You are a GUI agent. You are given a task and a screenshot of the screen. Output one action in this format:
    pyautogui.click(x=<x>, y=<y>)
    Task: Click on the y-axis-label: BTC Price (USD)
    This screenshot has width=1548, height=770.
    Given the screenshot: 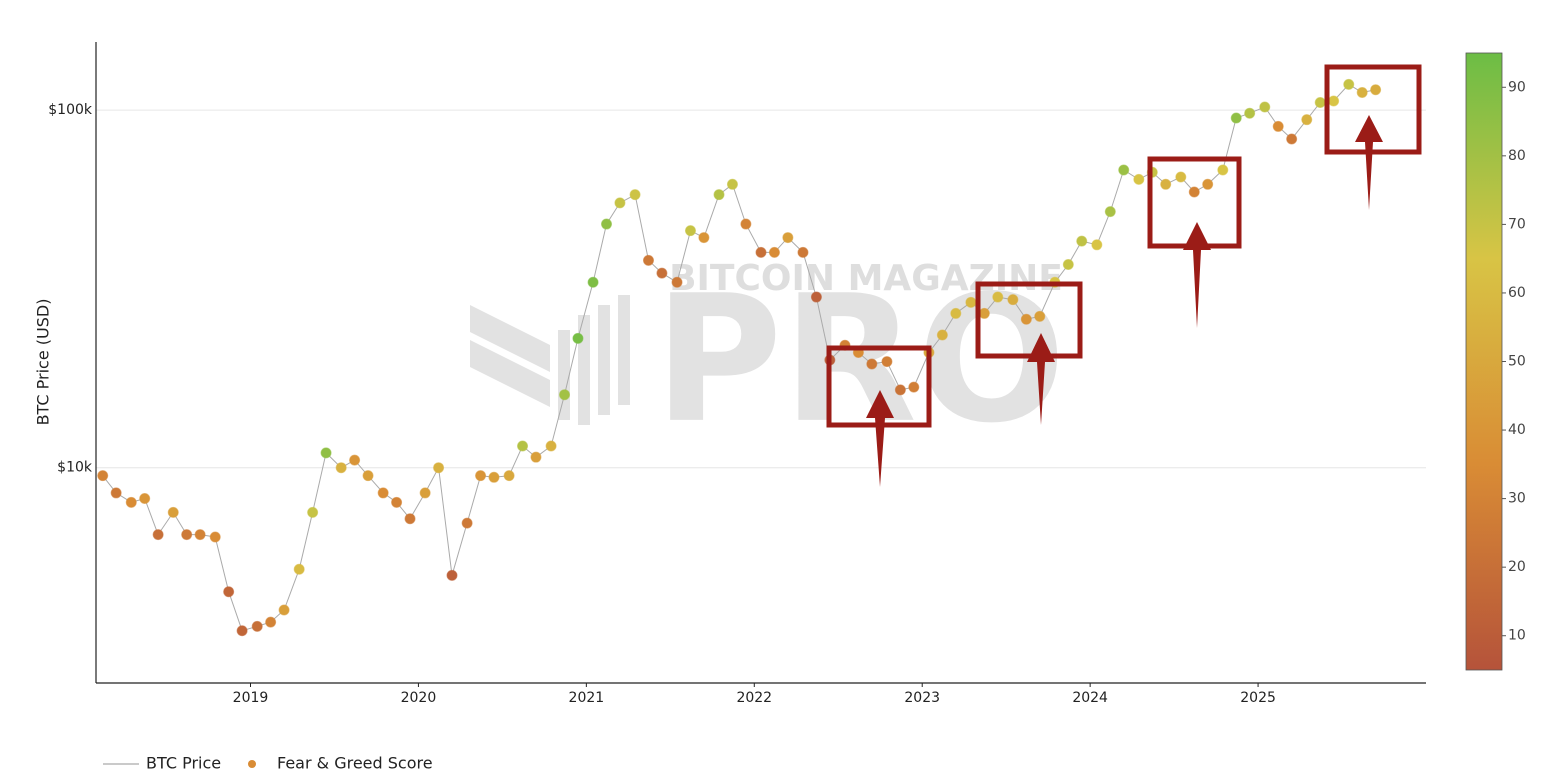 What is the action you would take?
    pyautogui.click(x=43, y=362)
    